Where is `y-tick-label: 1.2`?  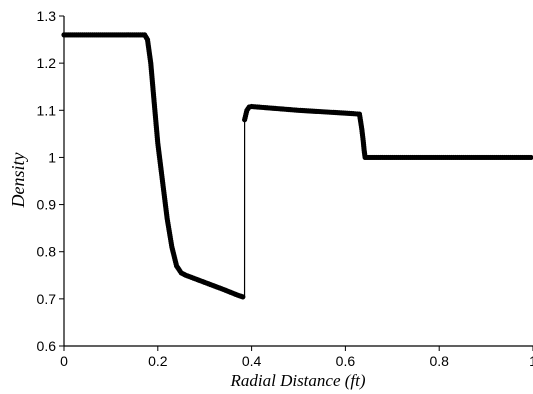
y-tick-label: 1.2 is located at coordinates (47, 63).